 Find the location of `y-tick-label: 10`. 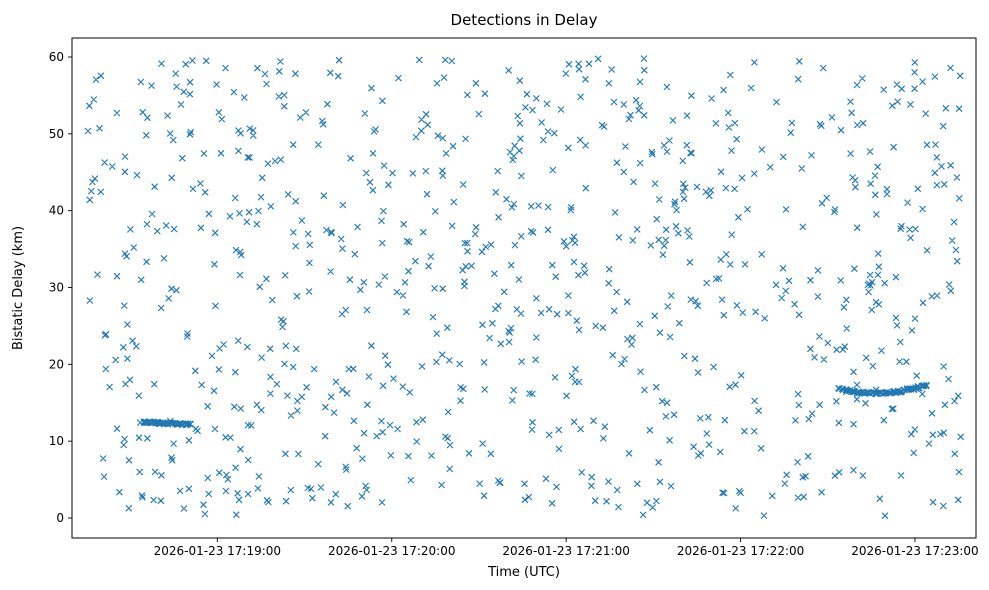

y-tick-label: 10 is located at coordinates (56, 441).